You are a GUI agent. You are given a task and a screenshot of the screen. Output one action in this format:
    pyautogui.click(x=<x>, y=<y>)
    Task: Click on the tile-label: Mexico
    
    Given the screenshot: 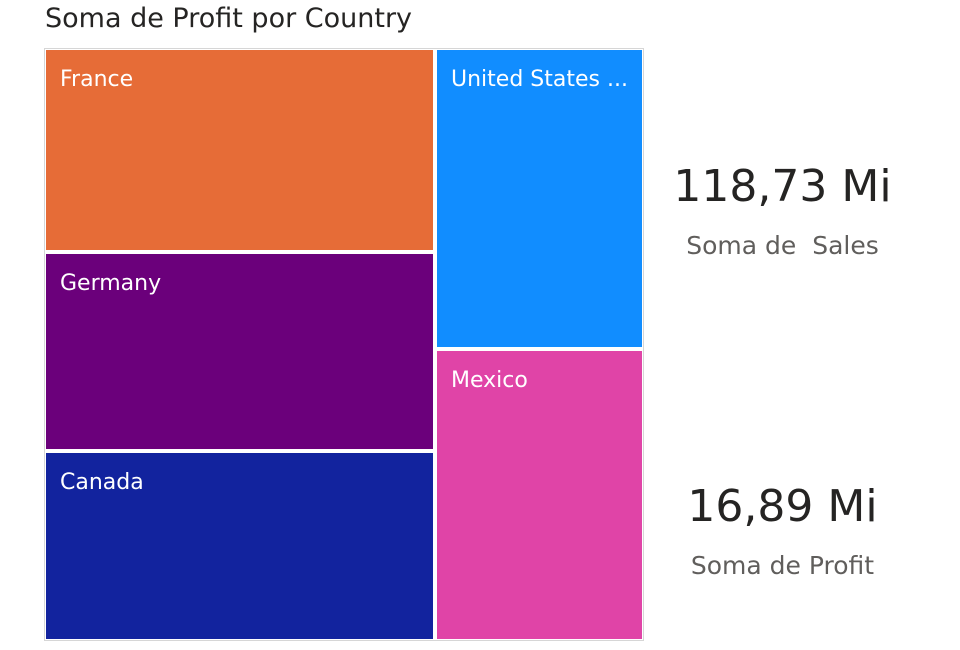 What is the action you would take?
    pyautogui.click(x=489, y=380)
    